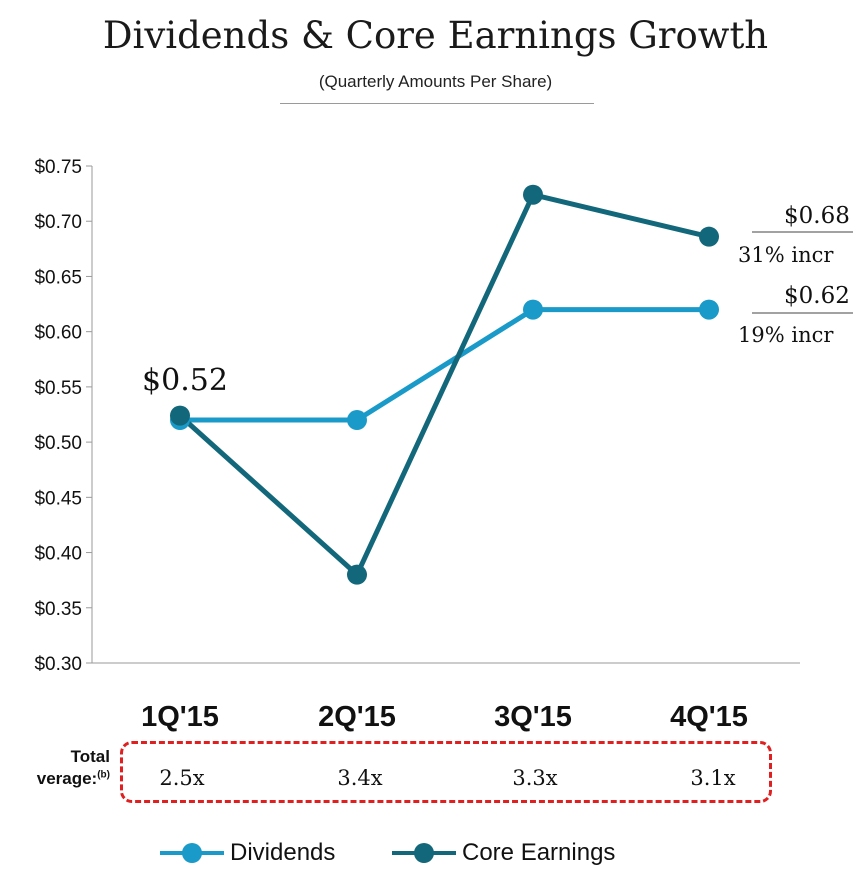 The width and height of the screenshot is (853, 887). Describe the element at coordinates (67, 778) in the screenshot. I see `coverage-label-text: verage:` at that location.